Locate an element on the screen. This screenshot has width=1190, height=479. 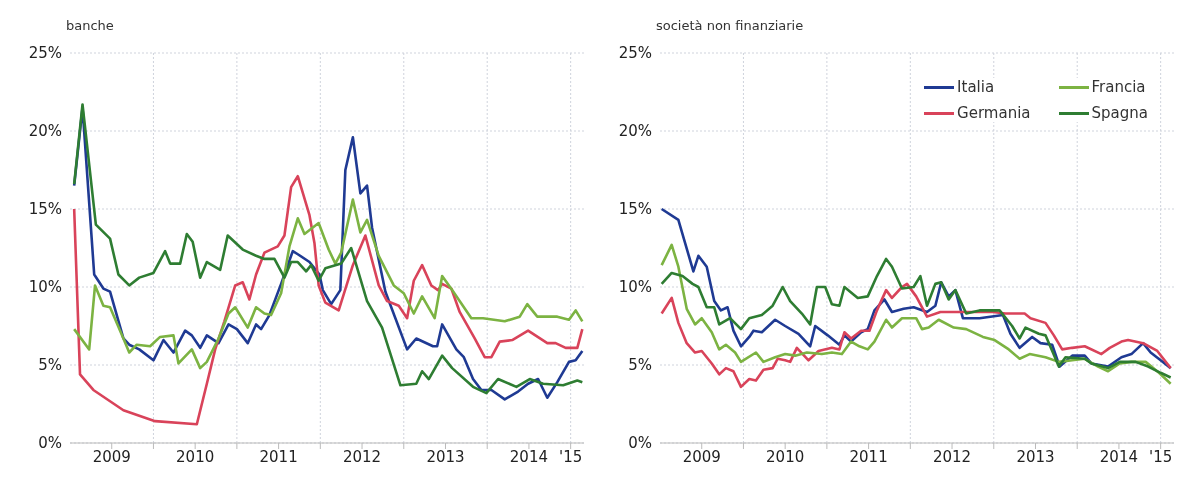
legend-label: Francia is located at coordinates (1118, 87).